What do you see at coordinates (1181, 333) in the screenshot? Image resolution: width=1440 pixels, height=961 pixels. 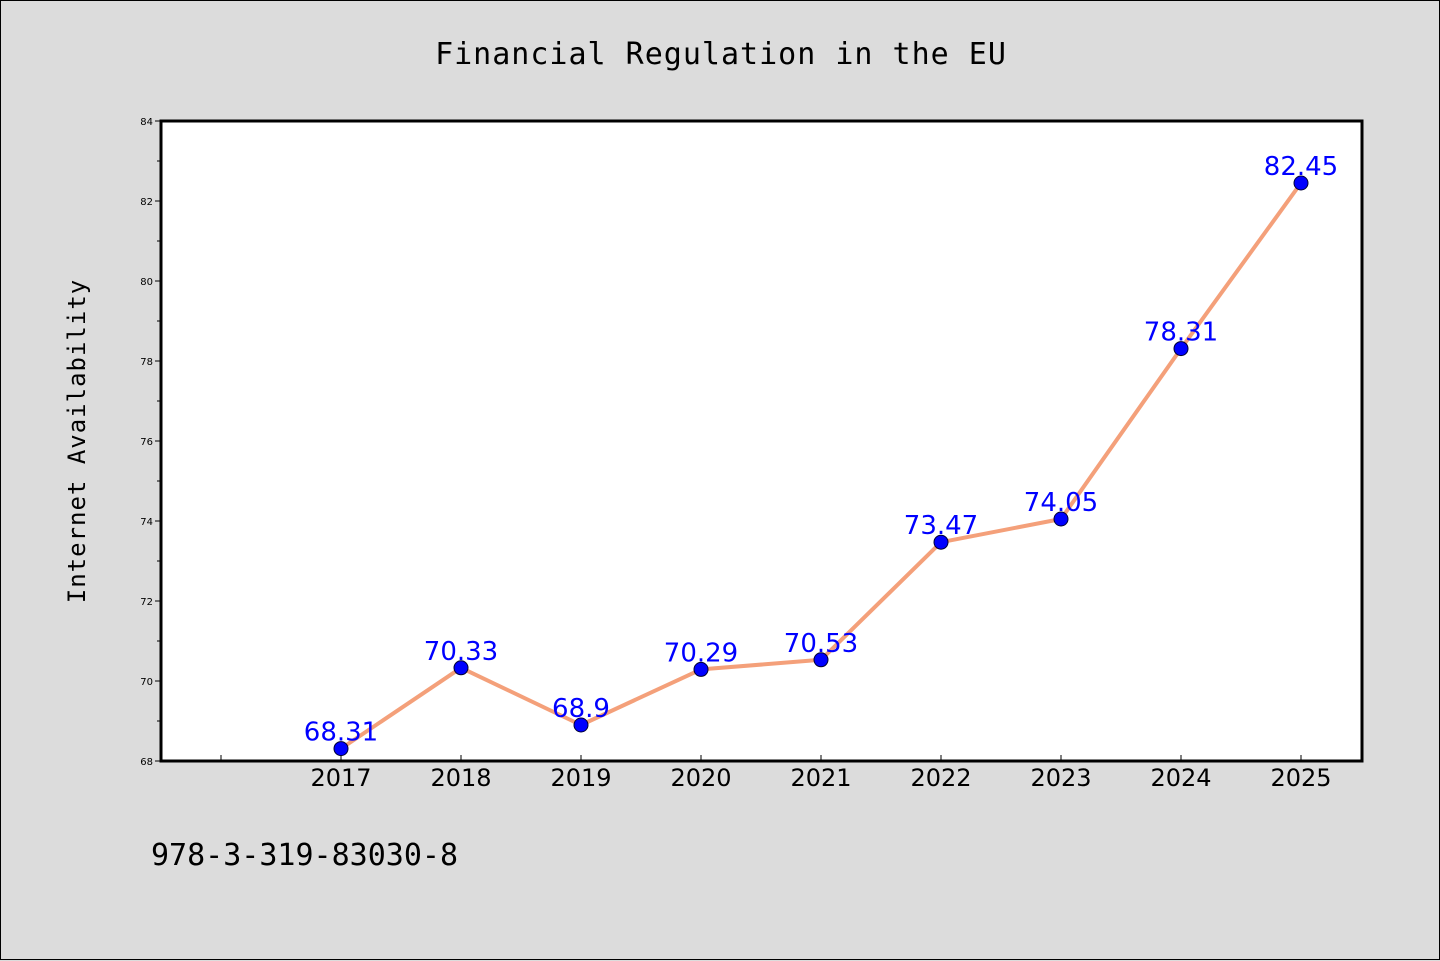 I see `data-label: 78.31` at bounding box center [1181, 333].